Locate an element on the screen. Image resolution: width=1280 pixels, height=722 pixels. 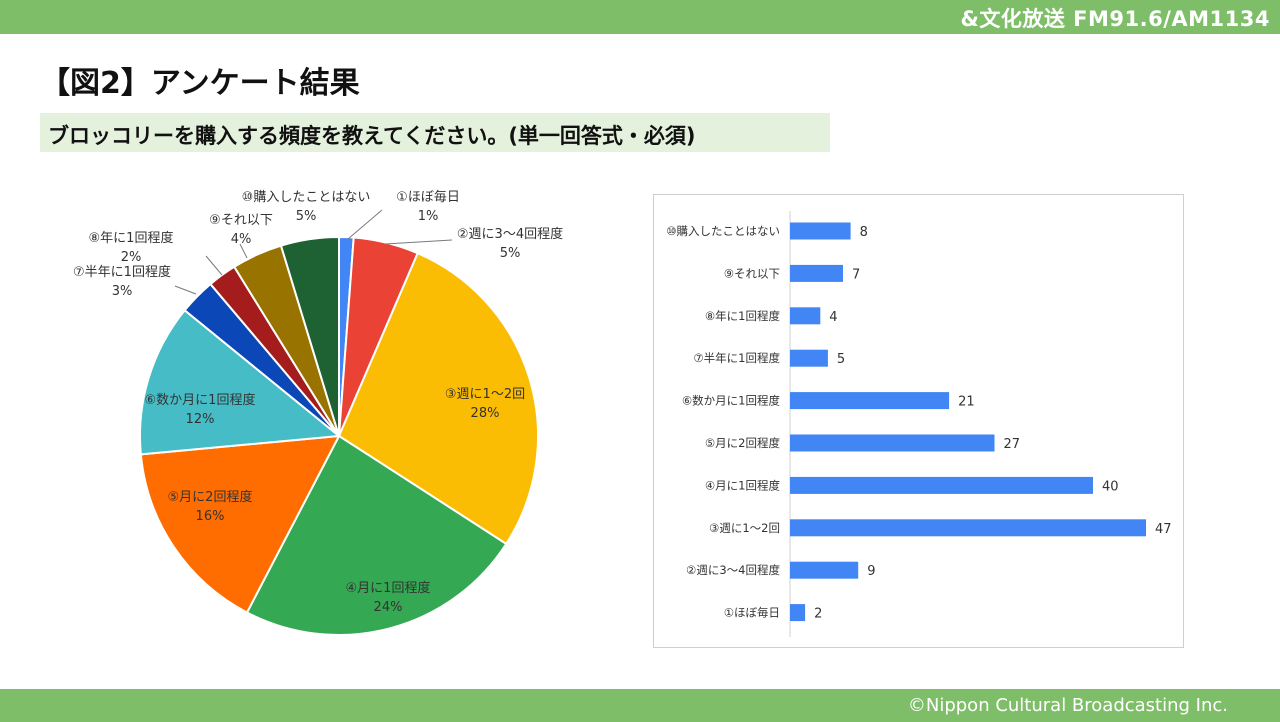
question-banner is located at coordinates (435, 132).